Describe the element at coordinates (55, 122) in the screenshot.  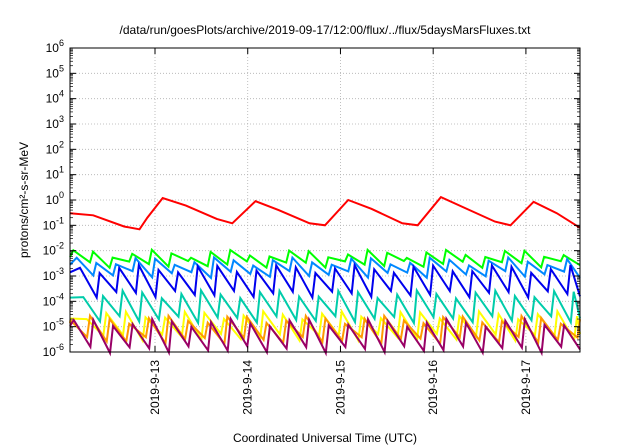
I see `y-tick-label: 10³` at that location.